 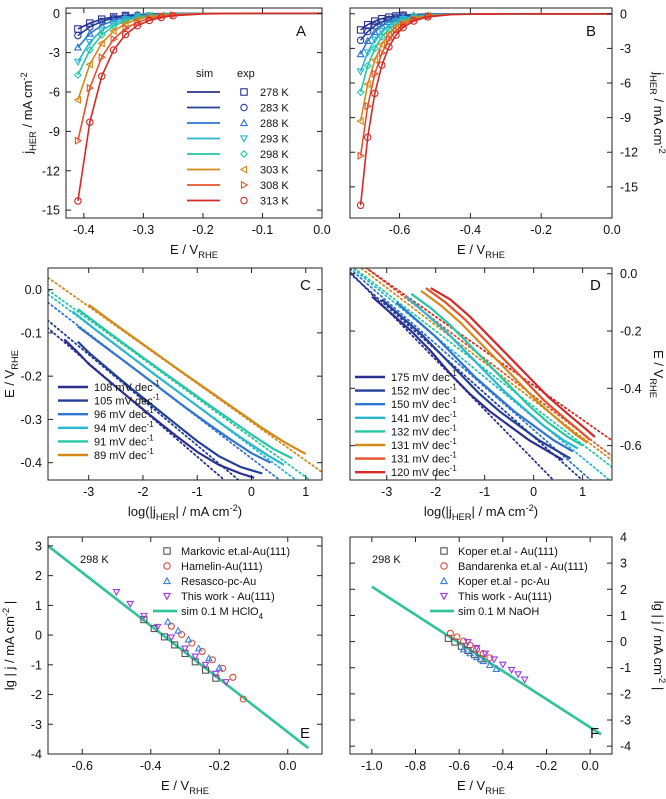 I want to click on legend-label: 108 mV dec-1, so click(x=127, y=386).